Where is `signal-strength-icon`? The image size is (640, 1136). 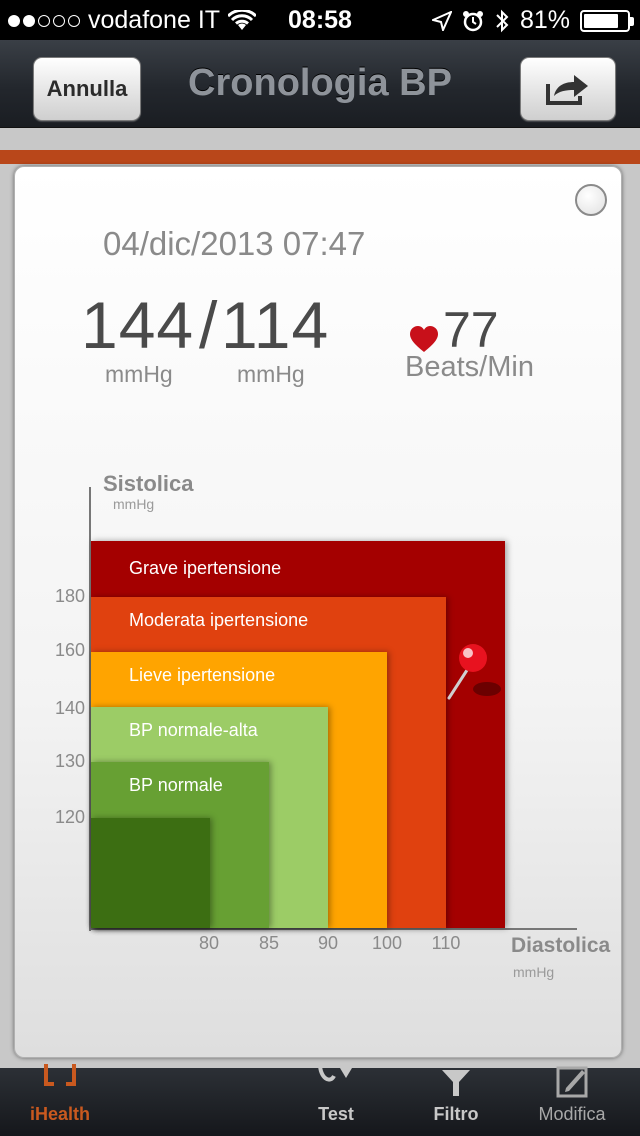
signal-strength-icon is located at coordinates (44, 20).